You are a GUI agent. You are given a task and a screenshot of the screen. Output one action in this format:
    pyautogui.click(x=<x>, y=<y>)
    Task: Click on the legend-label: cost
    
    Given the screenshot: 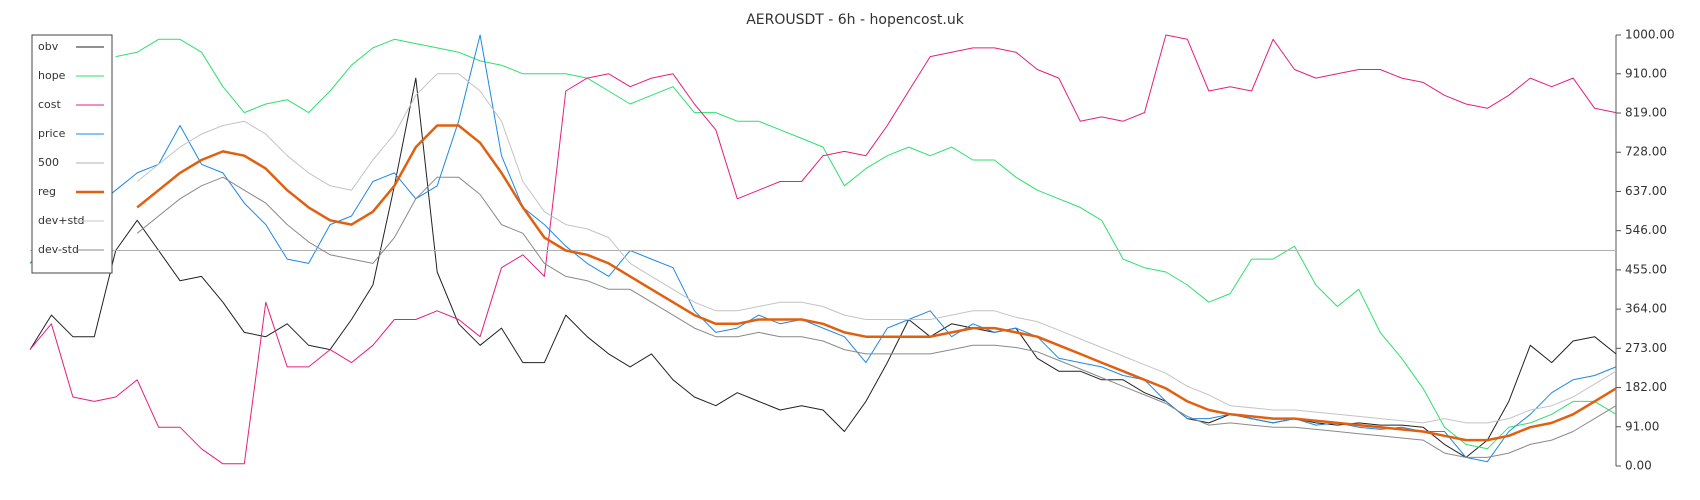 What is the action you would take?
    pyautogui.click(x=50, y=104)
    